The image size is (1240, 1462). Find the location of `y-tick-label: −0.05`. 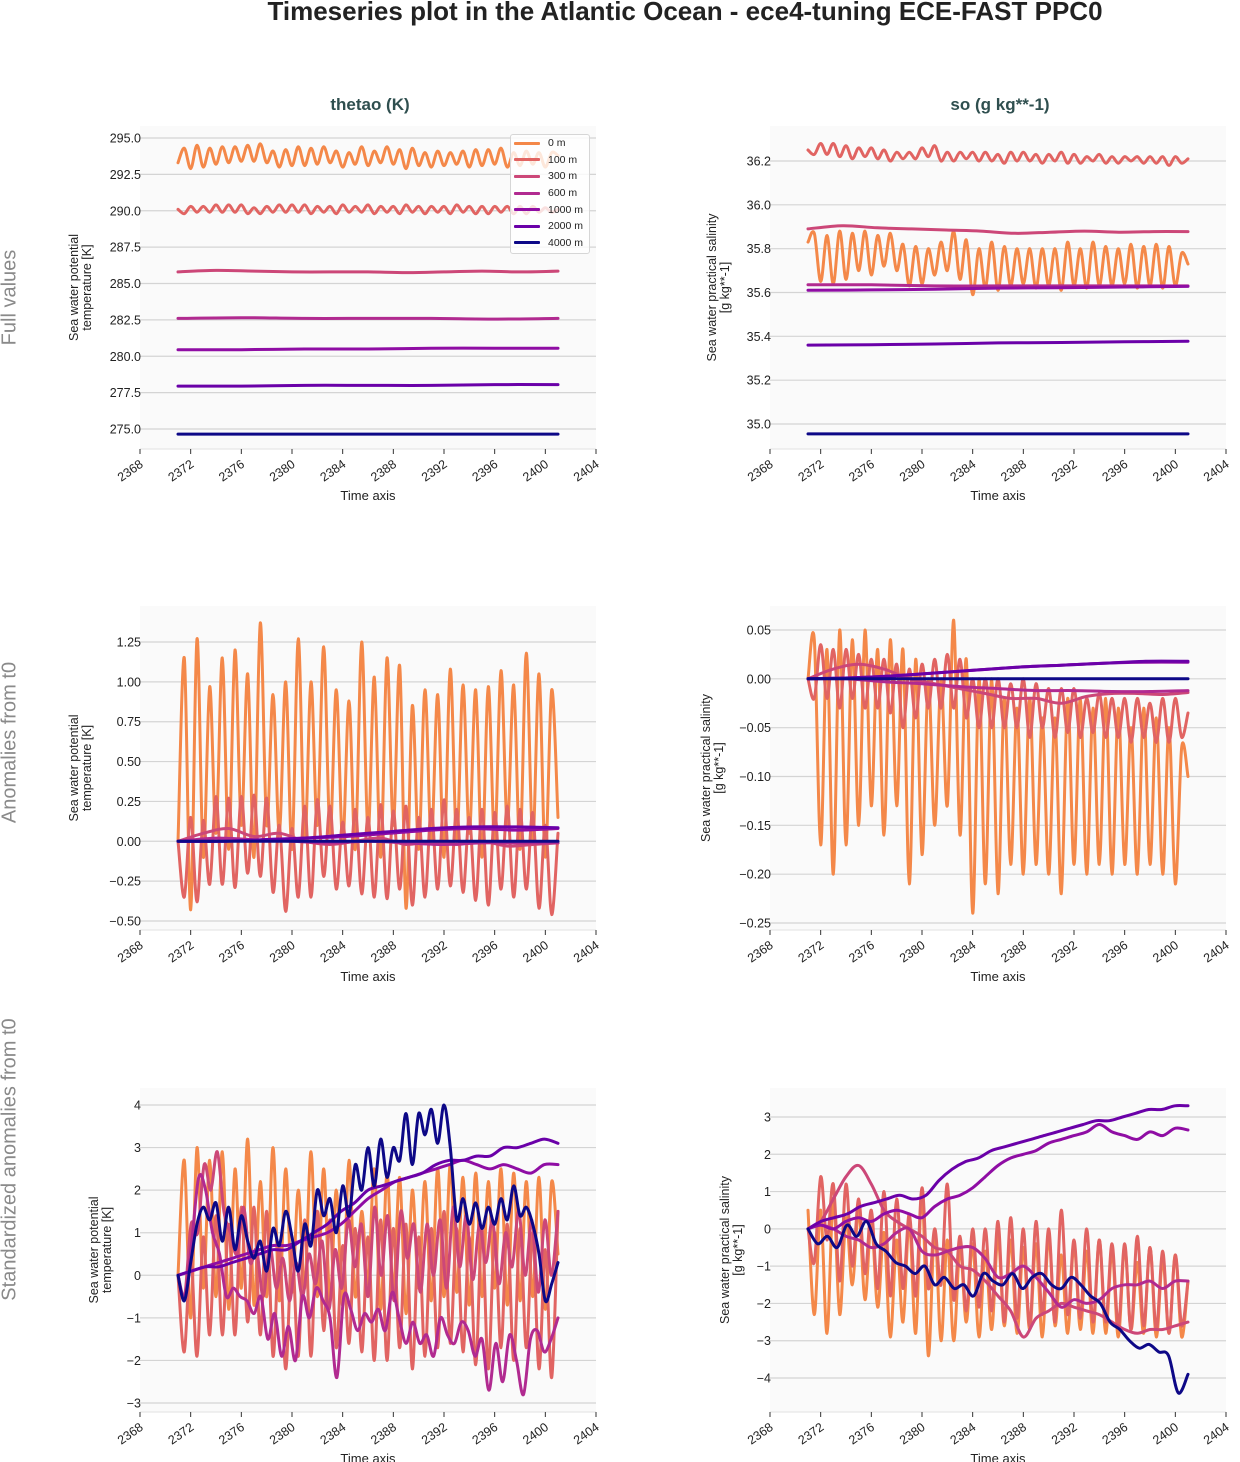

y-tick-label: −0.05 is located at coordinates (755, 728).